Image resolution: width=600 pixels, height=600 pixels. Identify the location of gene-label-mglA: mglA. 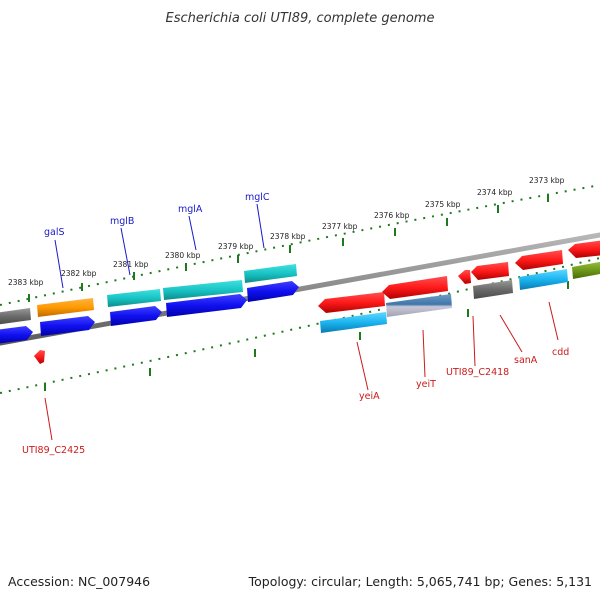
(190, 209).